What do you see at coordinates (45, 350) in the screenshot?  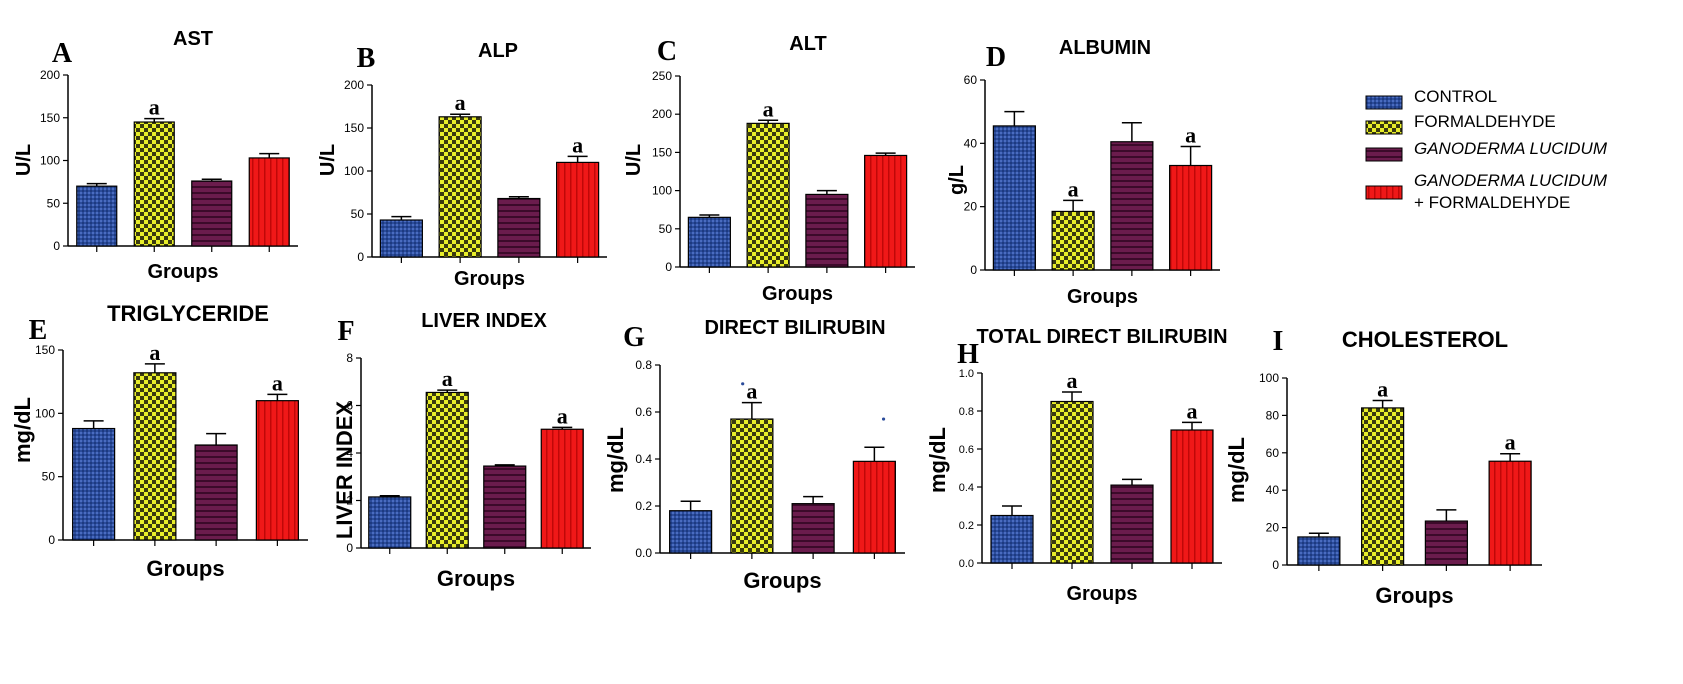 I see `y-tick-label-e-3: 150` at bounding box center [45, 350].